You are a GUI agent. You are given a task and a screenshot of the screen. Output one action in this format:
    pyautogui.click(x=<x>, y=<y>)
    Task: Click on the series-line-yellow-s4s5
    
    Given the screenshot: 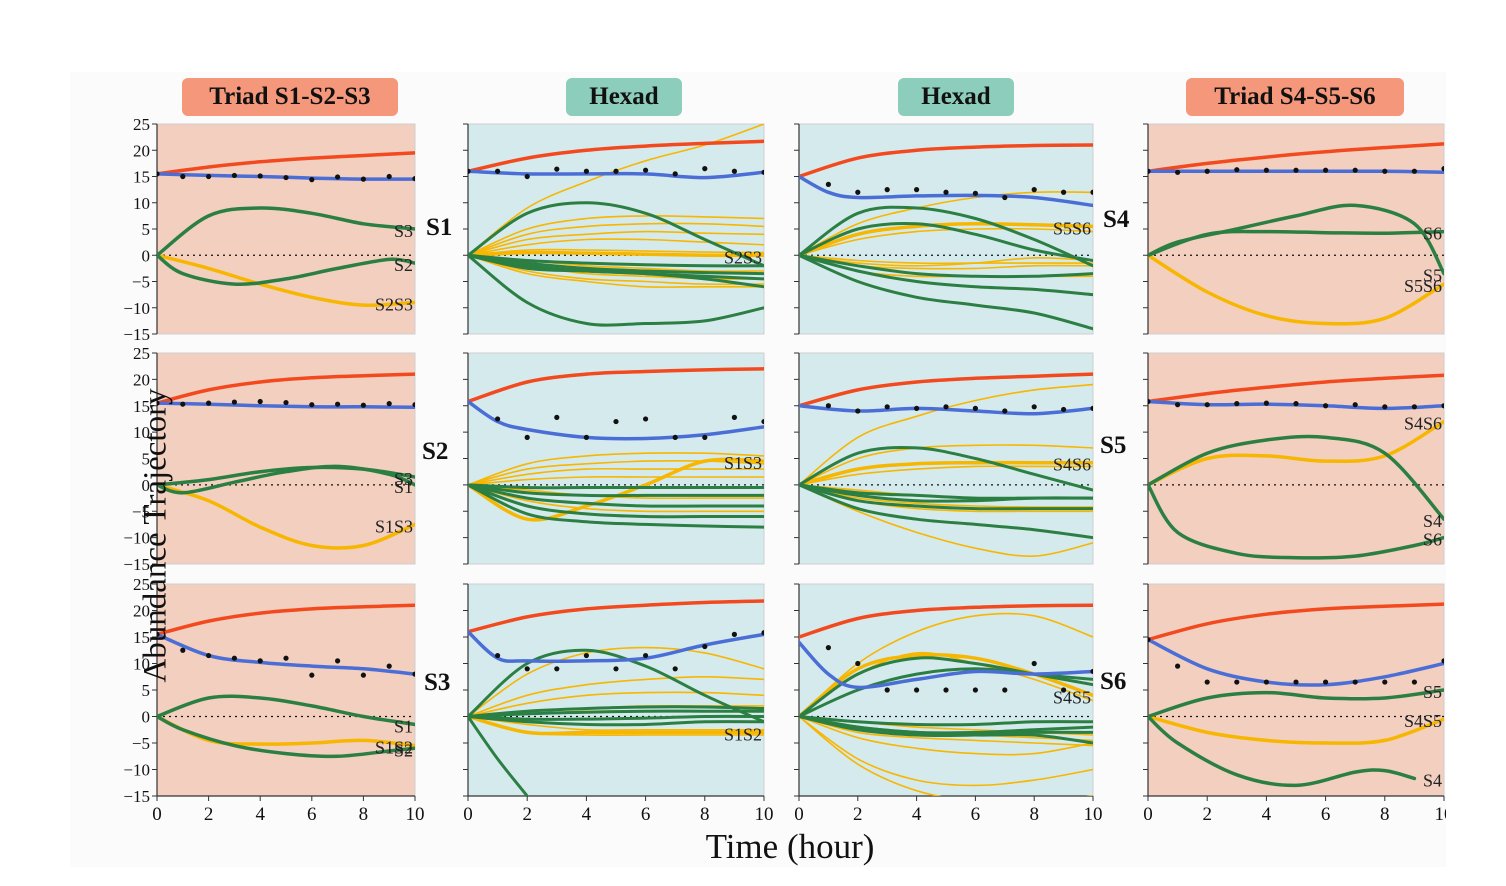 What is the action you would take?
    pyautogui.click(x=1296, y=729)
    